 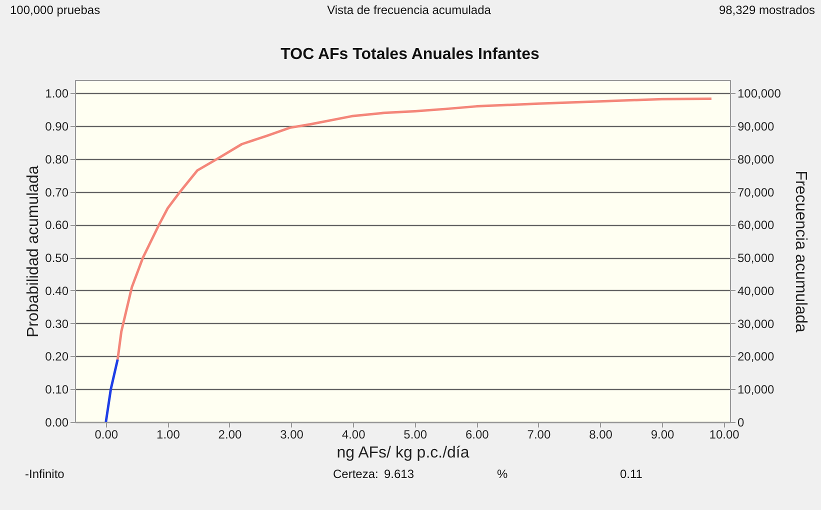 I want to click on y2-tick-label: 30,000, so click(x=756, y=323).